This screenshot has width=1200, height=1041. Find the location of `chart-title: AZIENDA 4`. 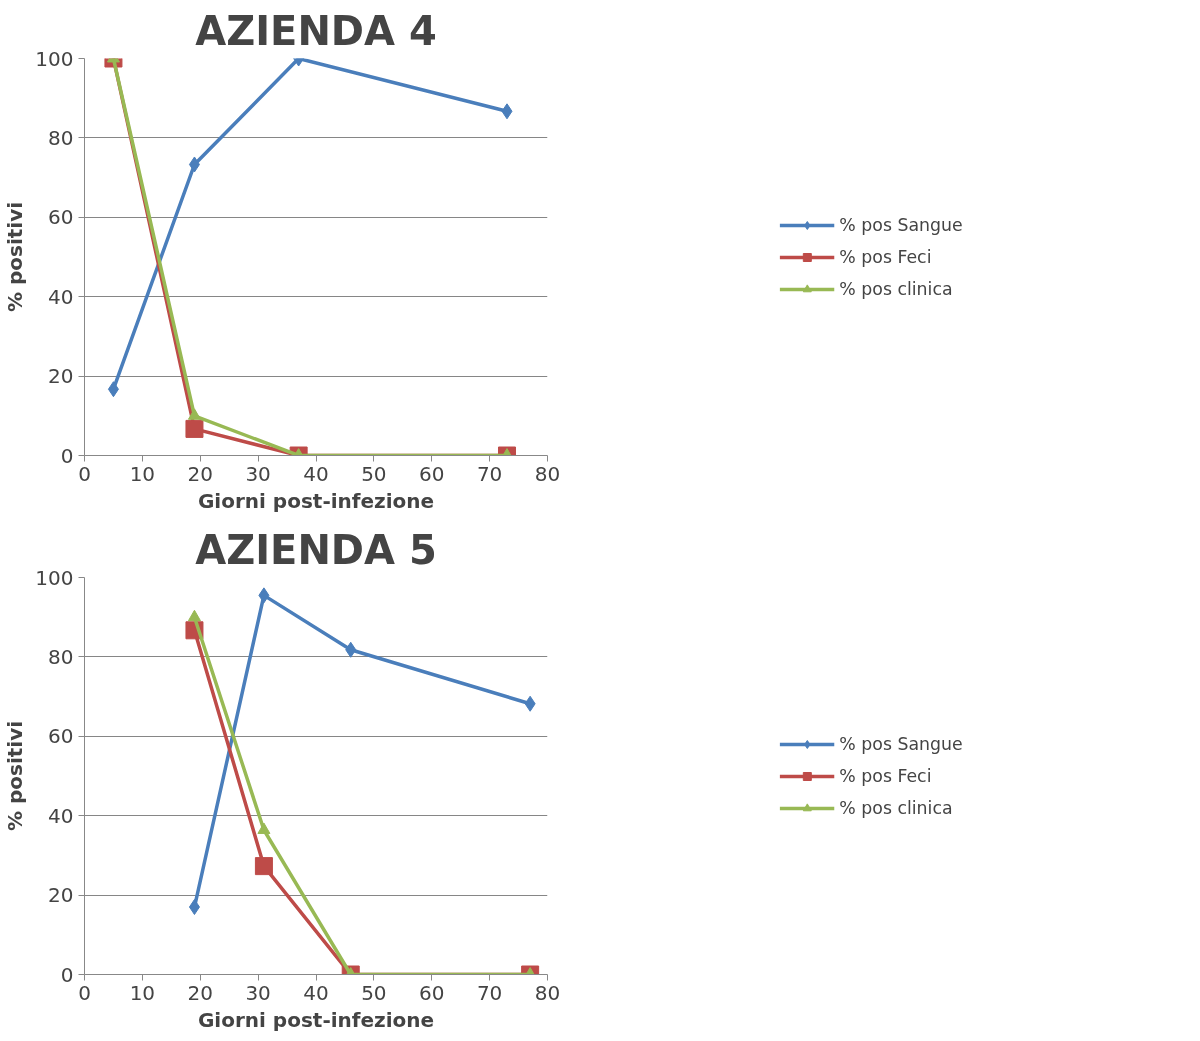

chart-title: AZIENDA 4 is located at coordinates (316, 30).